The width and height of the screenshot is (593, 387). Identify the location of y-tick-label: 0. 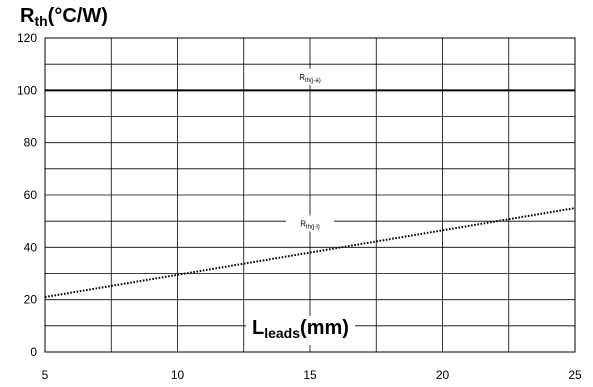
(33, 352).